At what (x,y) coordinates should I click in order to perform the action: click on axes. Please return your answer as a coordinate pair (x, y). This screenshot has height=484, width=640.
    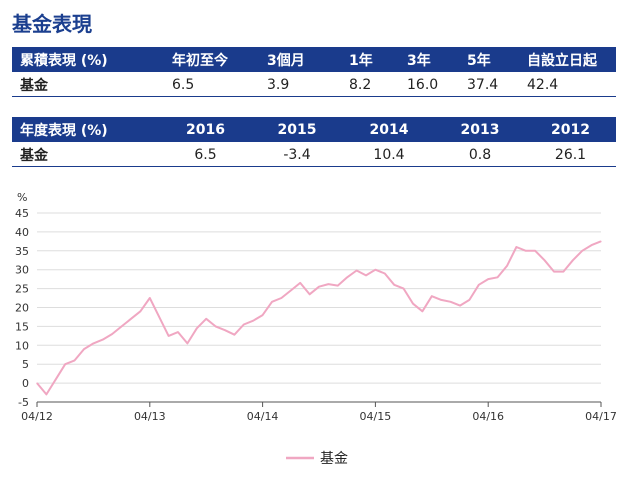
    Looking at the image, I should click on (319, 404).